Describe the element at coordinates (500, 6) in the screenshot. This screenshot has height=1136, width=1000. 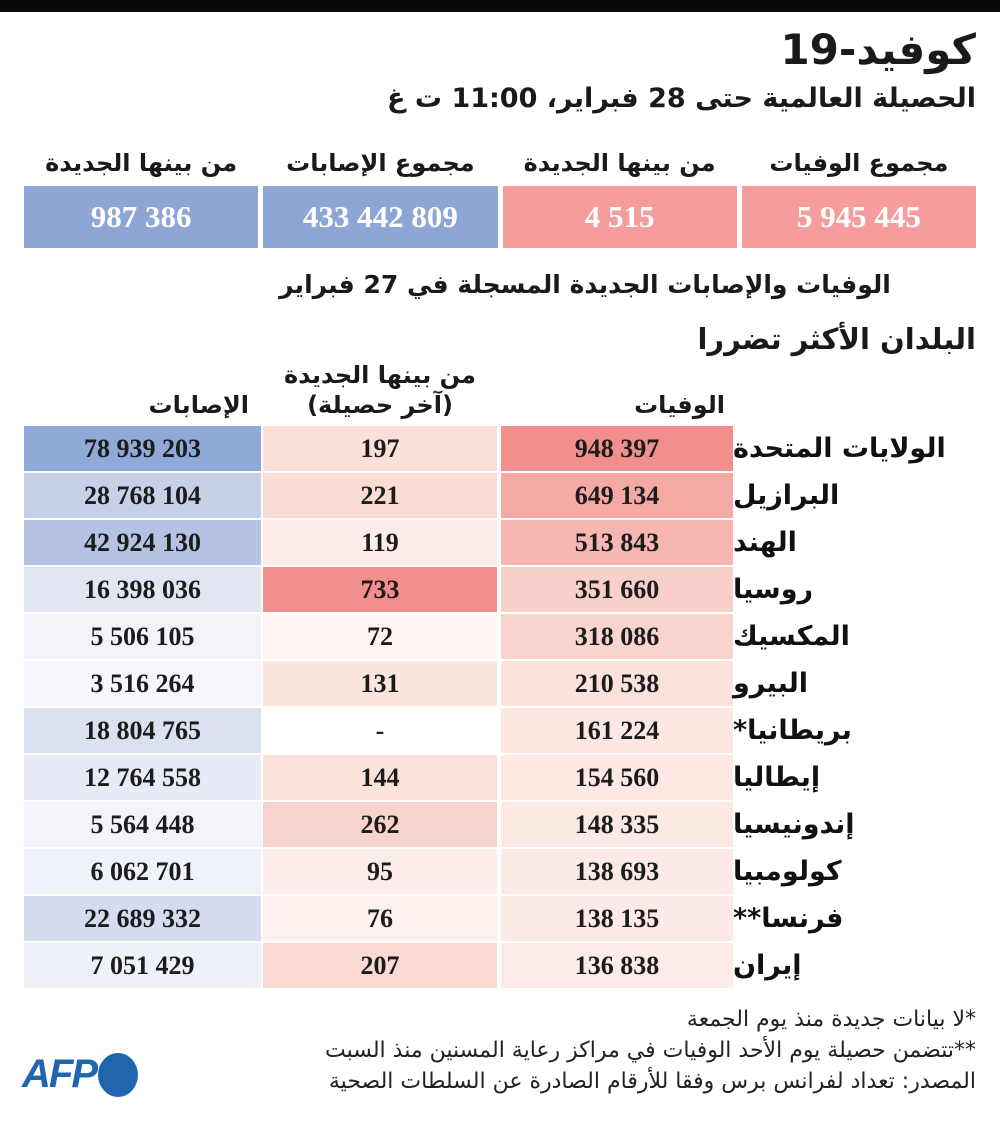
I see `top-black-bar` at that location.